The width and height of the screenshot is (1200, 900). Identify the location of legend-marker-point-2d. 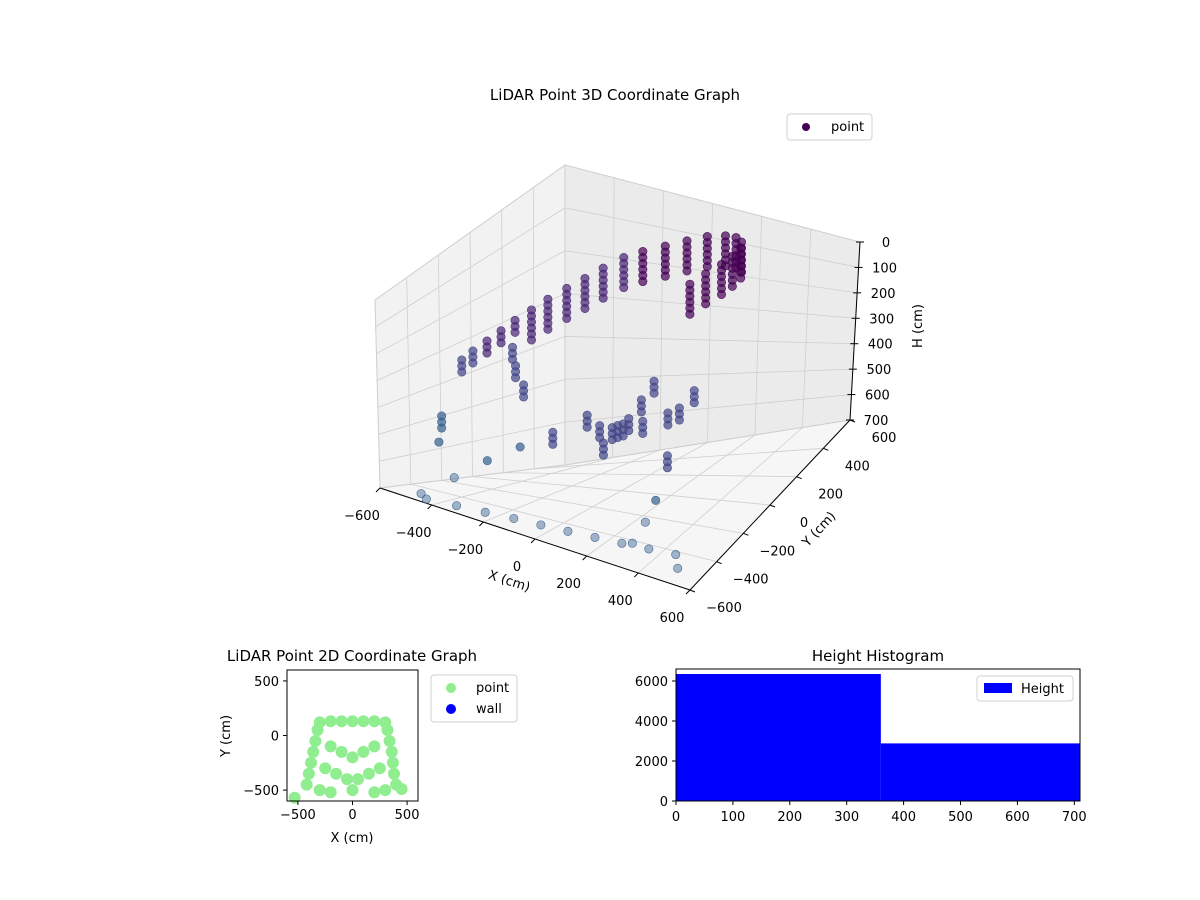
(451, 688).